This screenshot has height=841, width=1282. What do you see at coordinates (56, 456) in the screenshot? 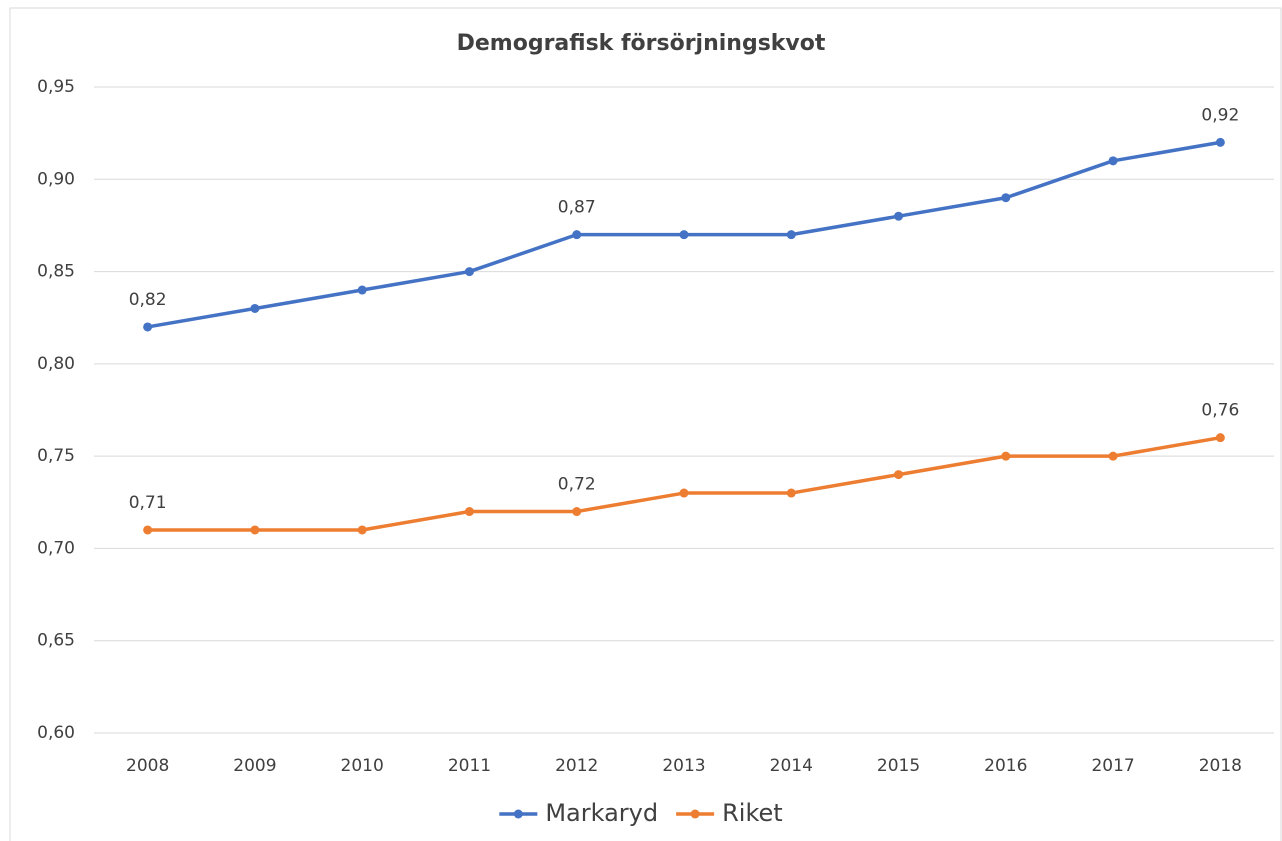
I see `y-tick-label: 0,75` at bounding box center [56, 456].